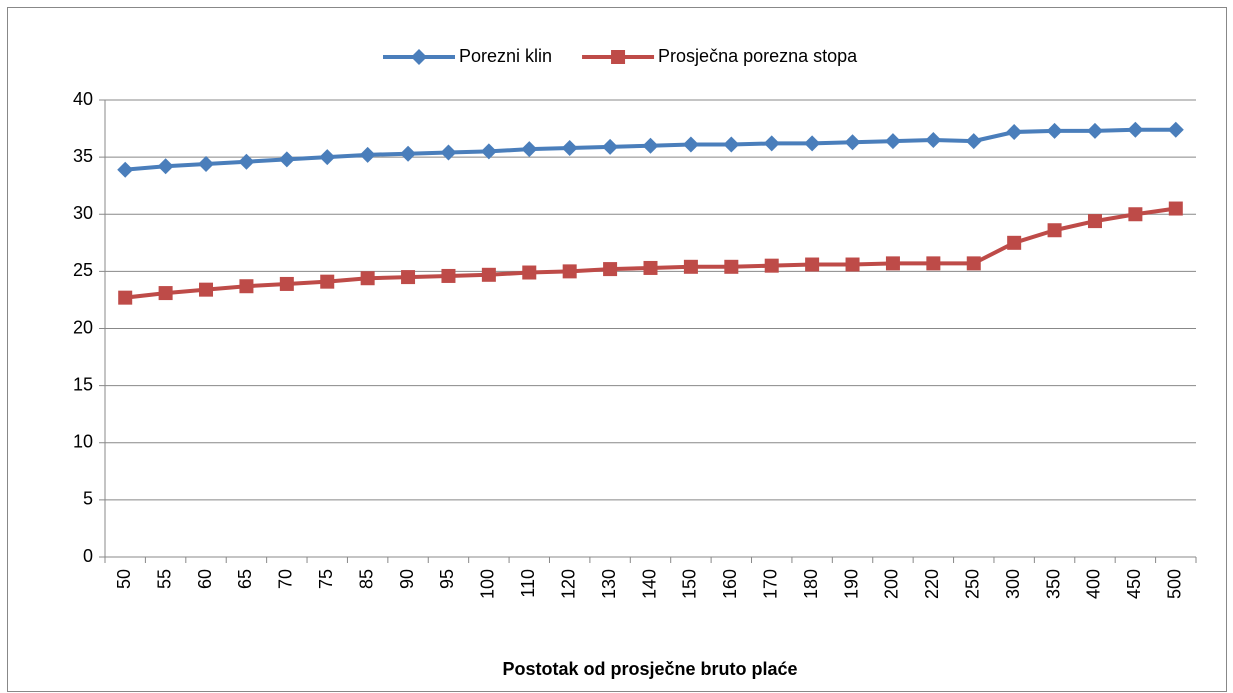  I want to click on x-tick-label: 150, so click(690, 584).